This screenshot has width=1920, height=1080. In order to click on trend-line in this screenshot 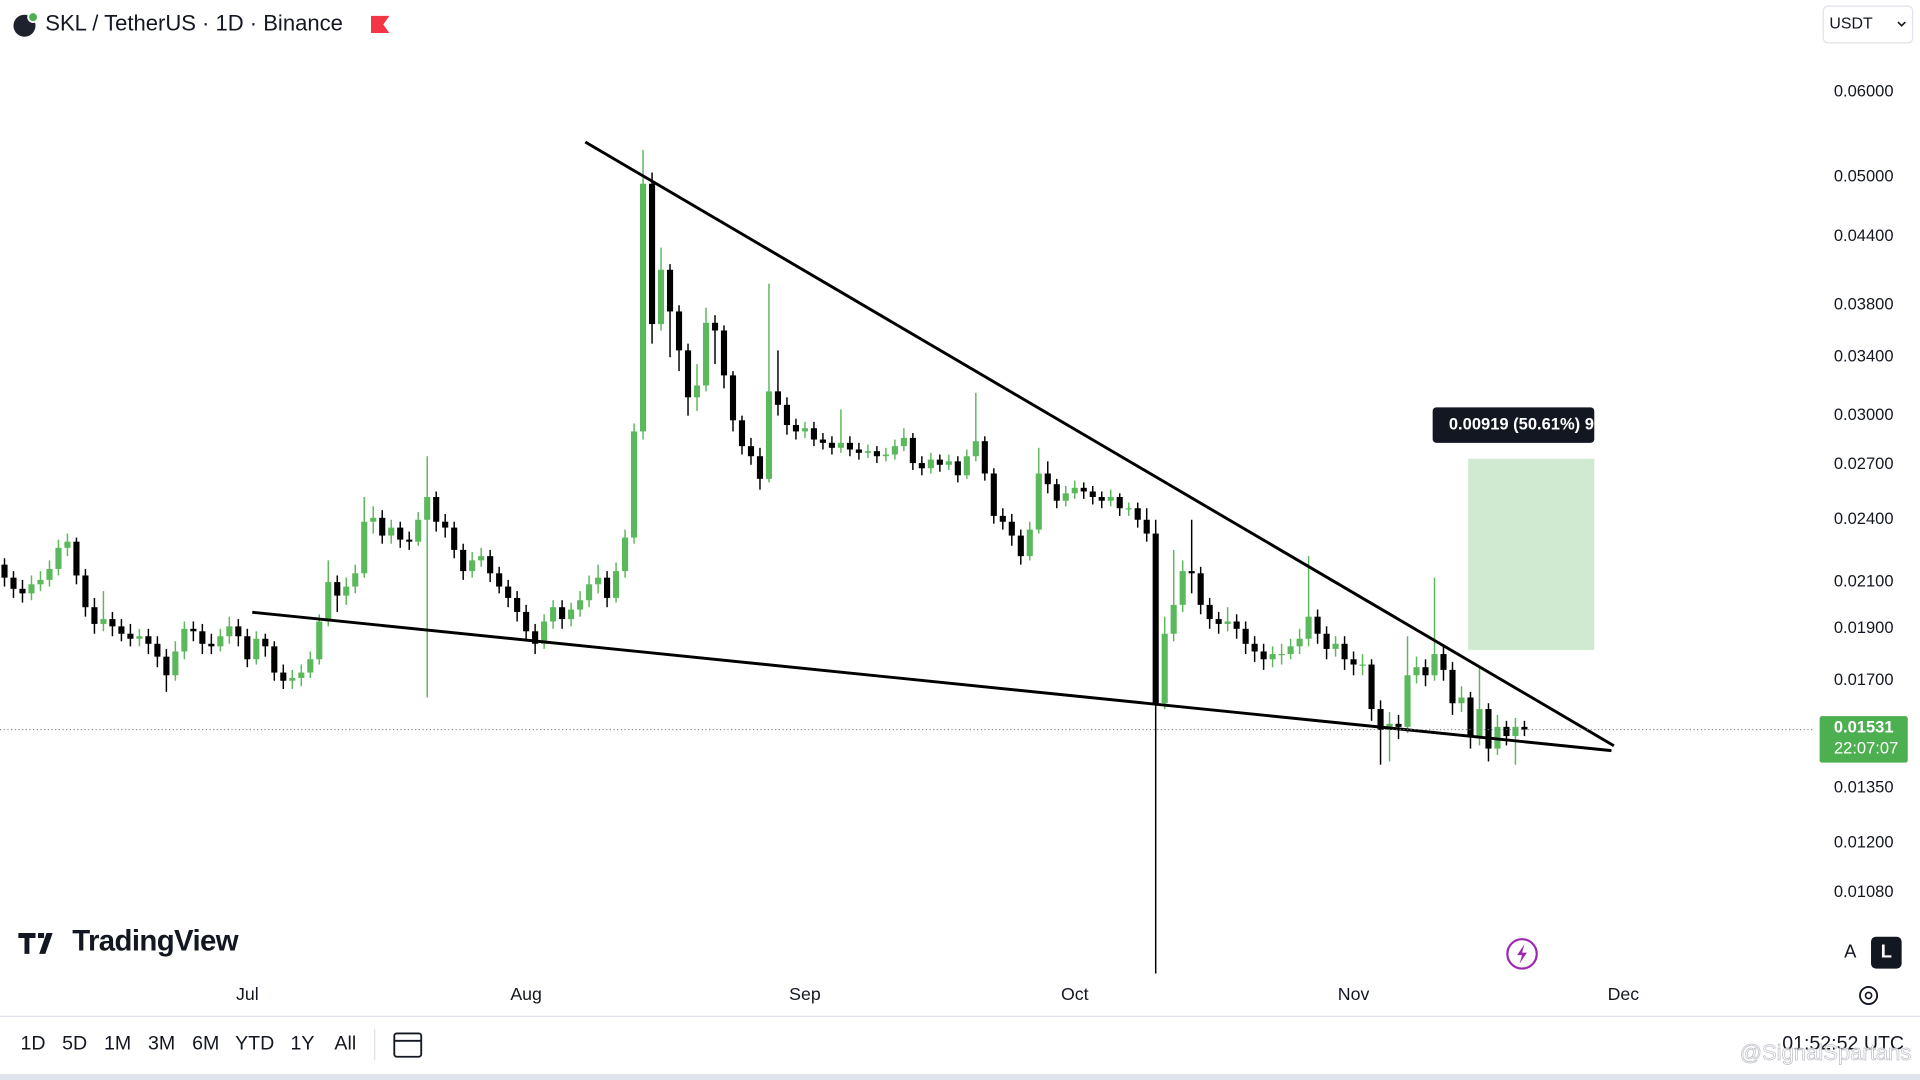, I will do `click(932, 681)`.